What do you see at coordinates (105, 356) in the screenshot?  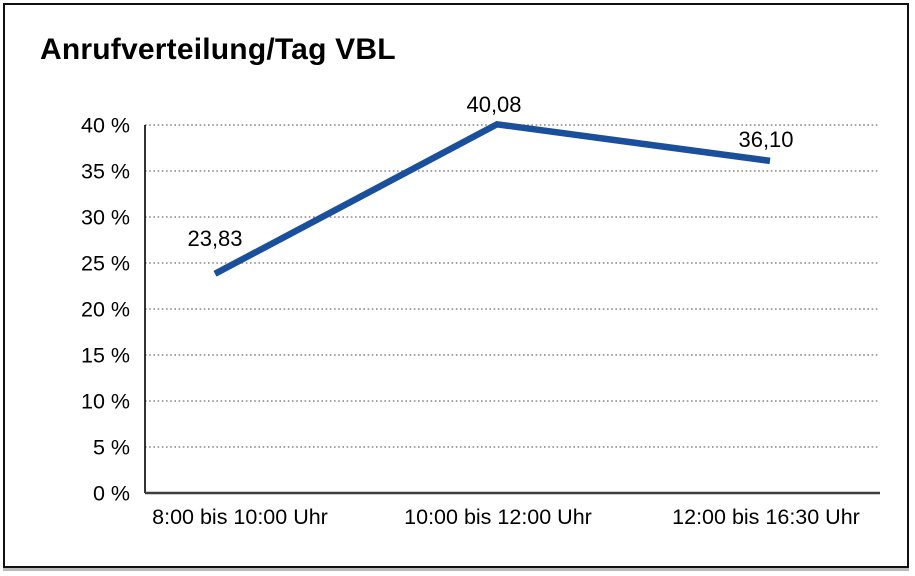 I see `y-tick-label: 15 %` at bounding box center [105, 356].